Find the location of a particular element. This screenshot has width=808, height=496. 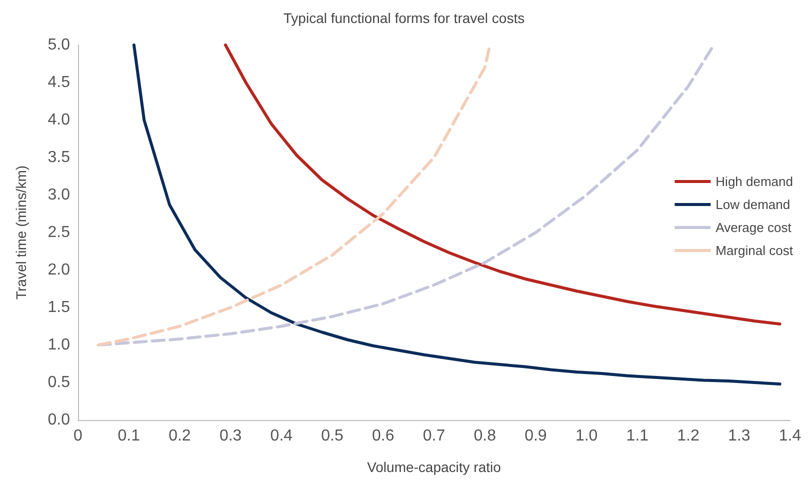

chart-title: Typical functional forms for travel costs is located at coordinates (404, 18).